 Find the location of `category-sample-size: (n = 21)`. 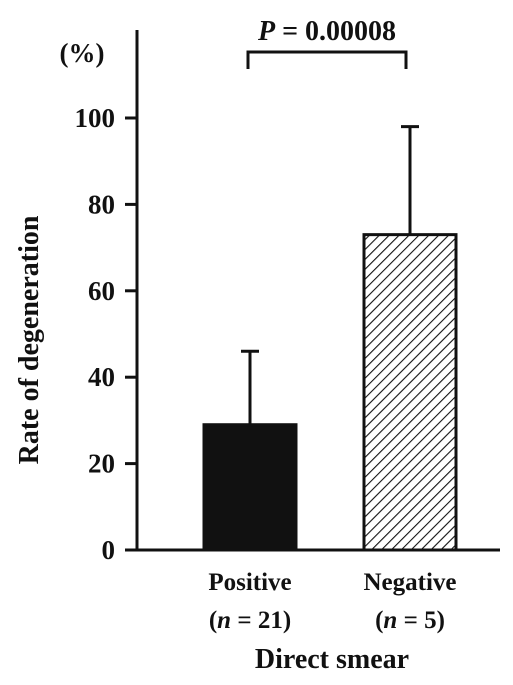

category-sample-size: (n = 21) is located at coordinates (250, 620).